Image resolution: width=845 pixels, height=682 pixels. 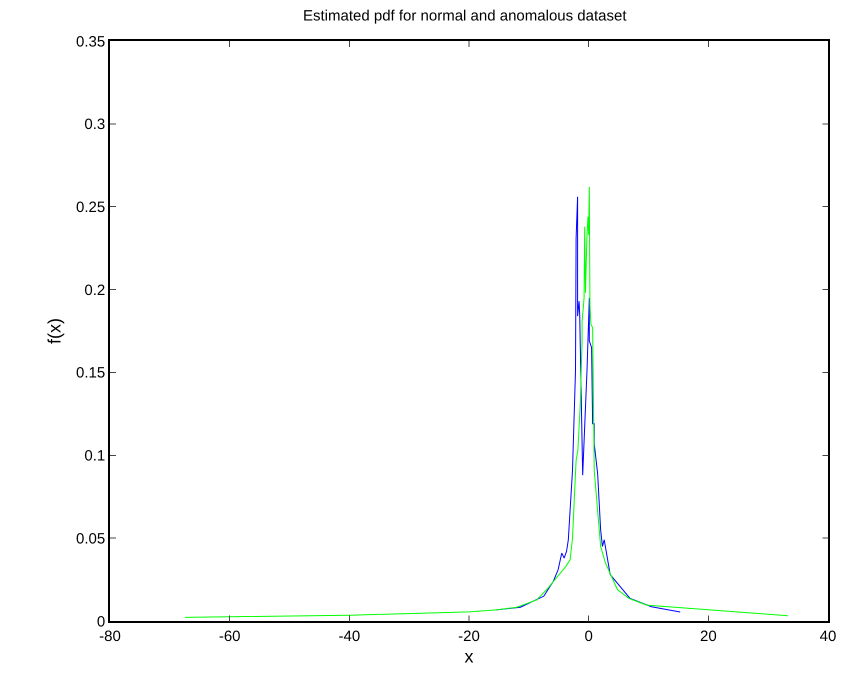 I want to click on y-tick-label: 0.15, so click(x=91, y=373).